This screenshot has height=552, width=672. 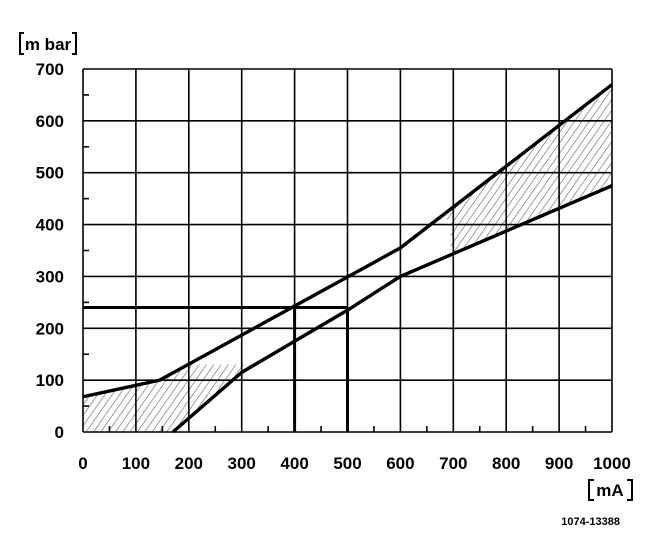 I want to click on x-tick-label-2: 200, so click(x=189, y=463).